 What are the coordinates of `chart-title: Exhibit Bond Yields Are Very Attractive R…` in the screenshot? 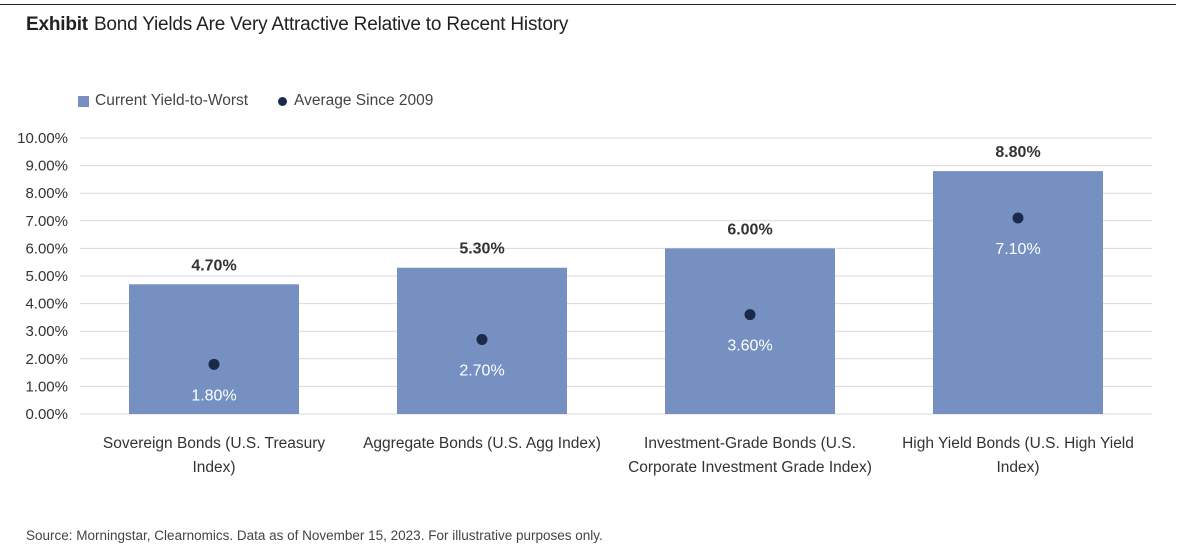 It's located at (297, 25).